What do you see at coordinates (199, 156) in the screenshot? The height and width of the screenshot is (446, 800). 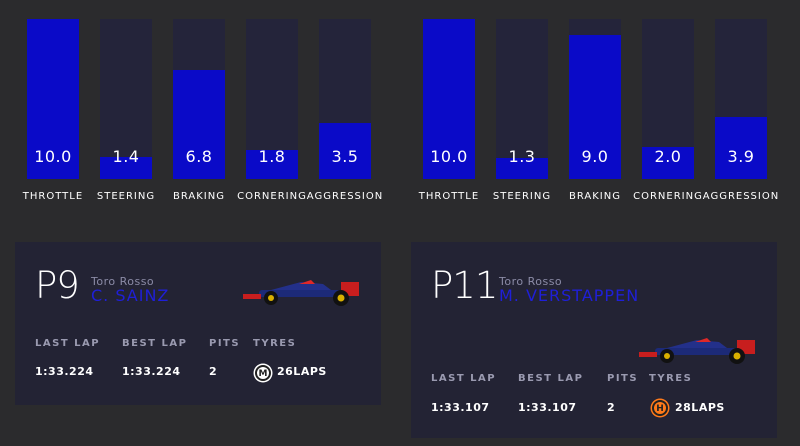 I see `braking-value: 6.8` at bounding box center [199, 156].